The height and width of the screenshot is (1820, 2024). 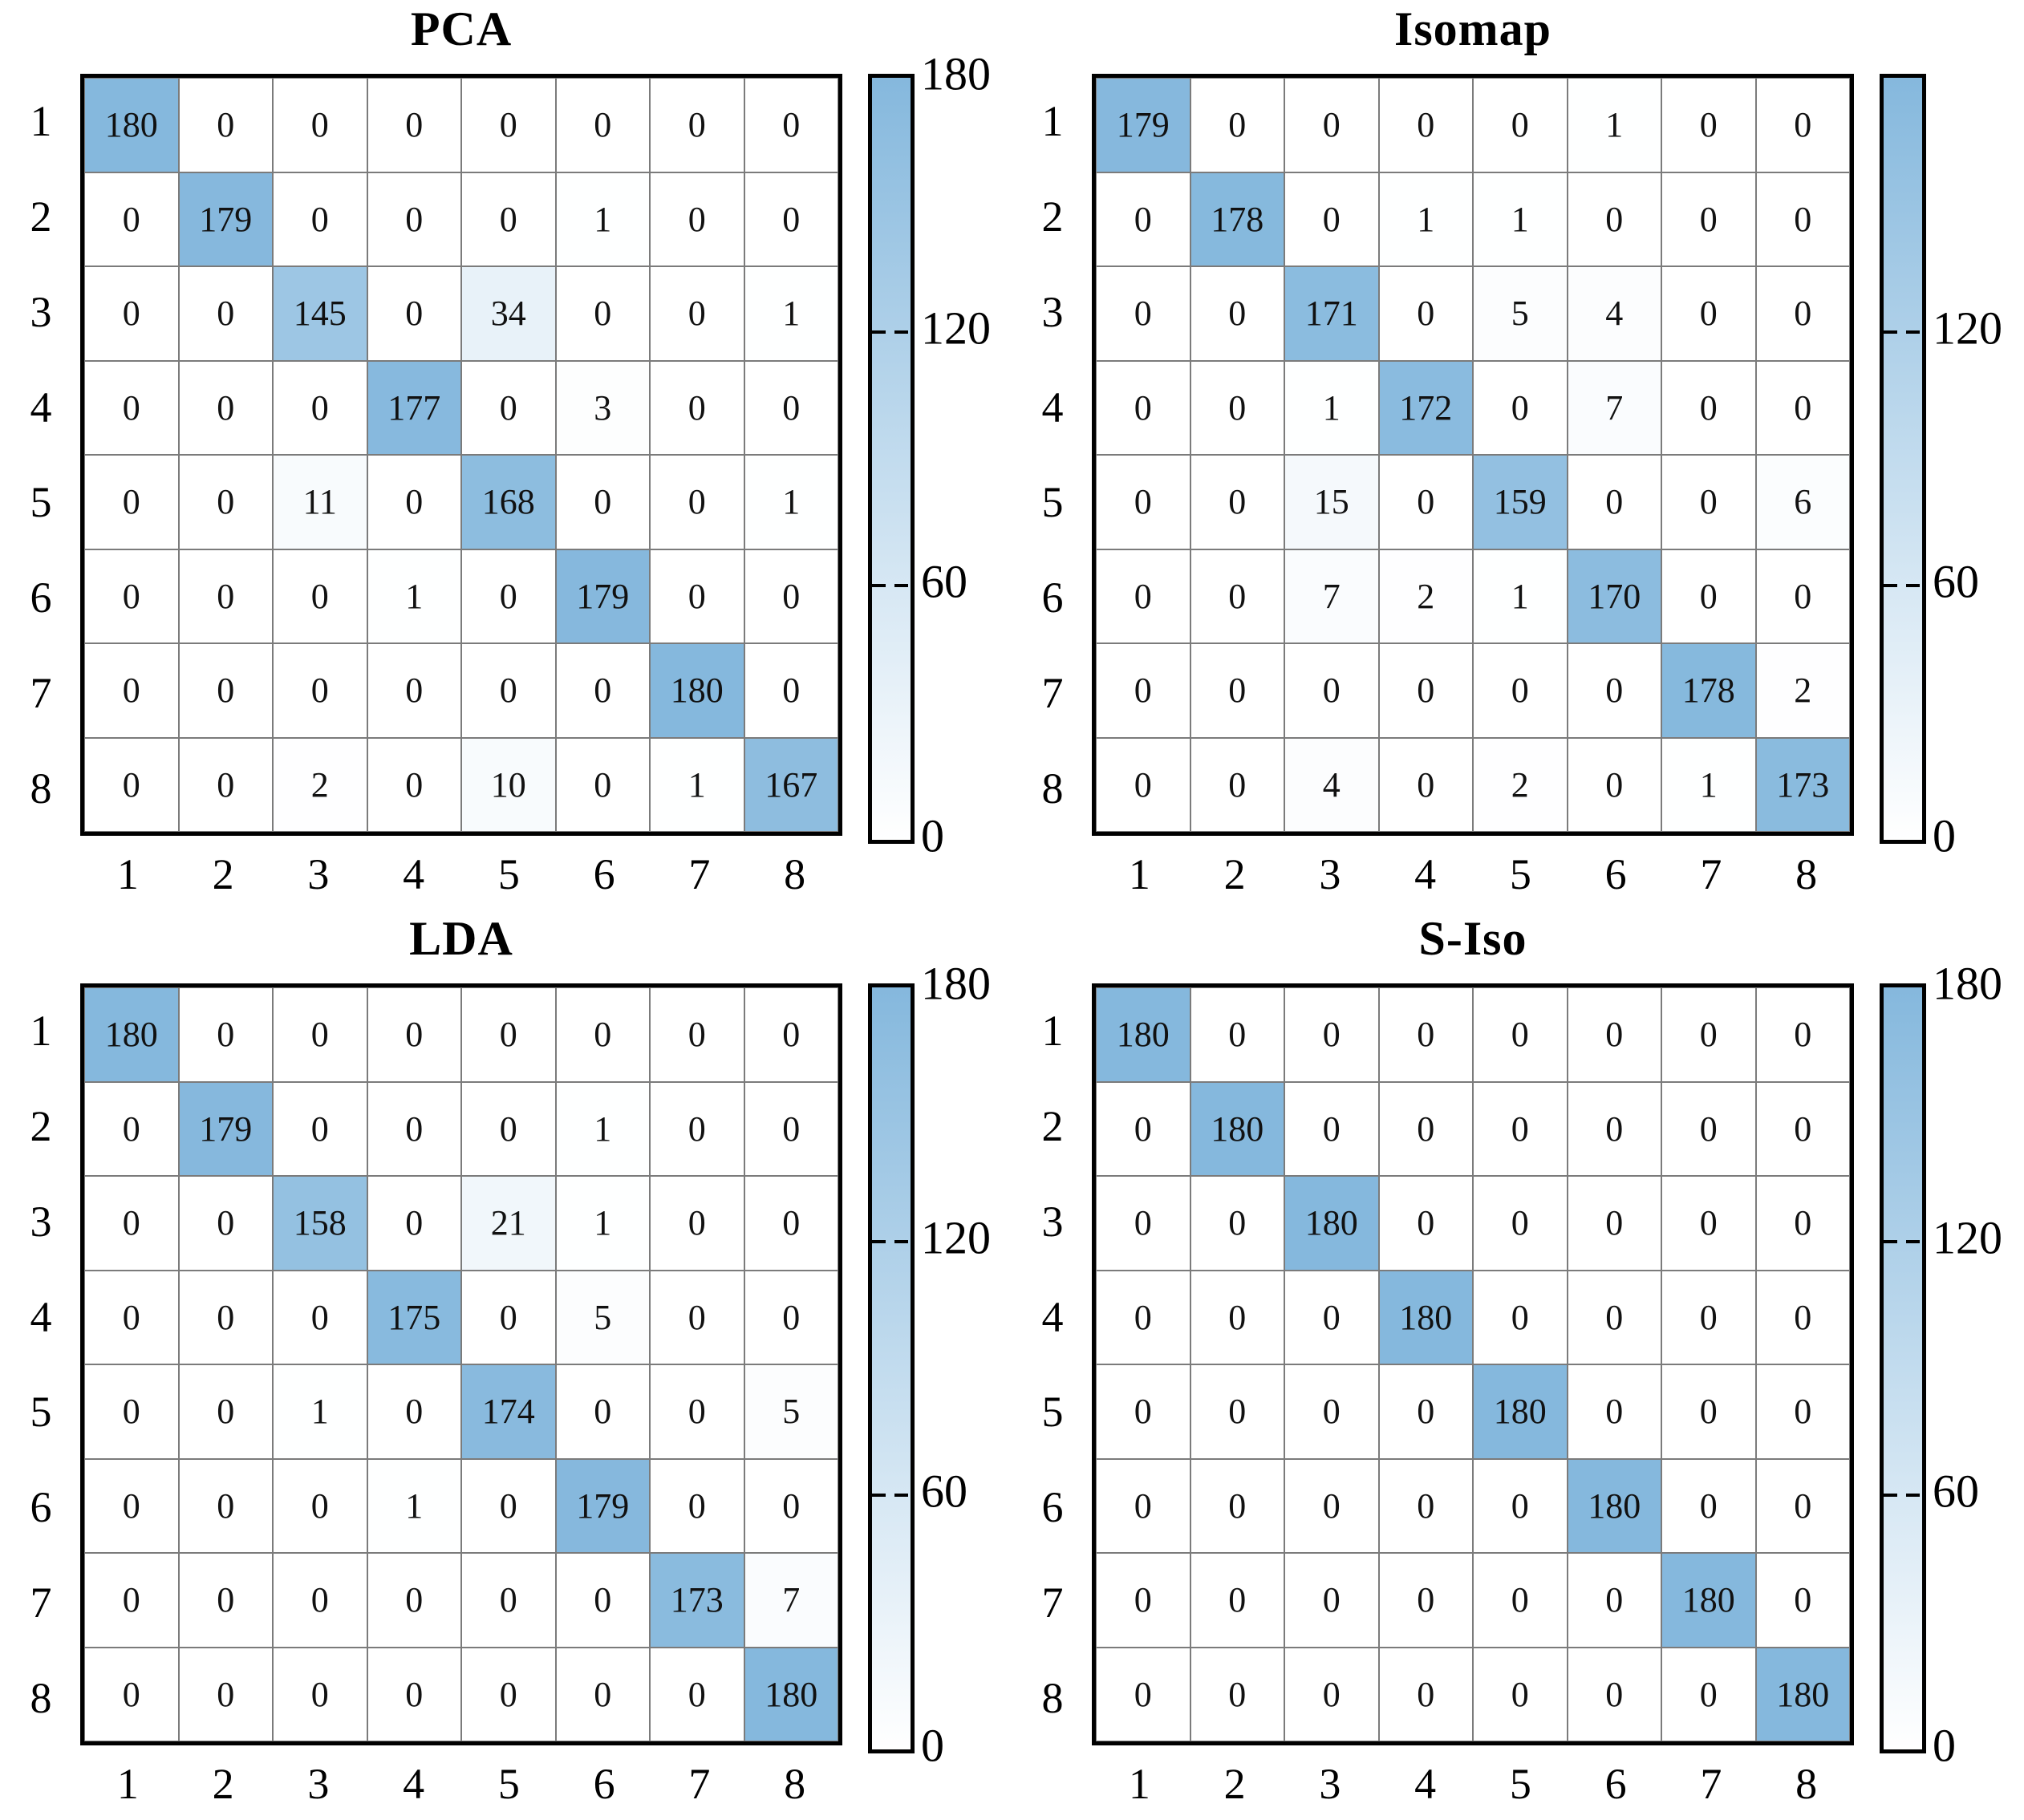 What do you see at coordinates (41, 407) in the screenshot?
I see `y-axis-tick-label: 4` at bounding box center [41, 407].